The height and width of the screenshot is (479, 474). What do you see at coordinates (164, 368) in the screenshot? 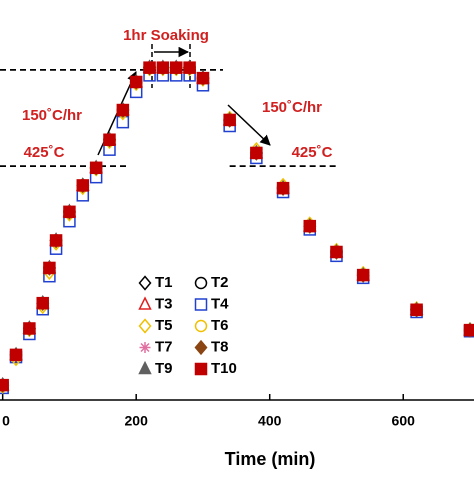
I see `legend-label: T9` at bounding box center [164, 368].